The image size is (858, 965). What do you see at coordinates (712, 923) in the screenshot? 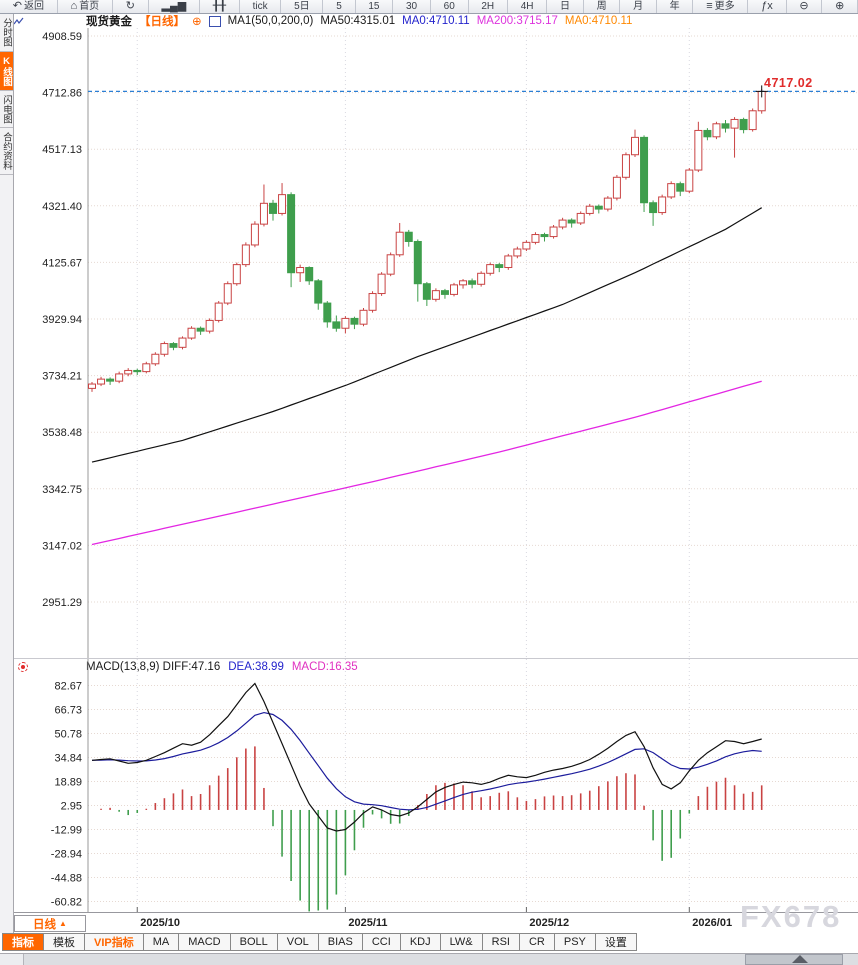
I see `x-axis-label: 2026/01` at bounding box center [712, 923].